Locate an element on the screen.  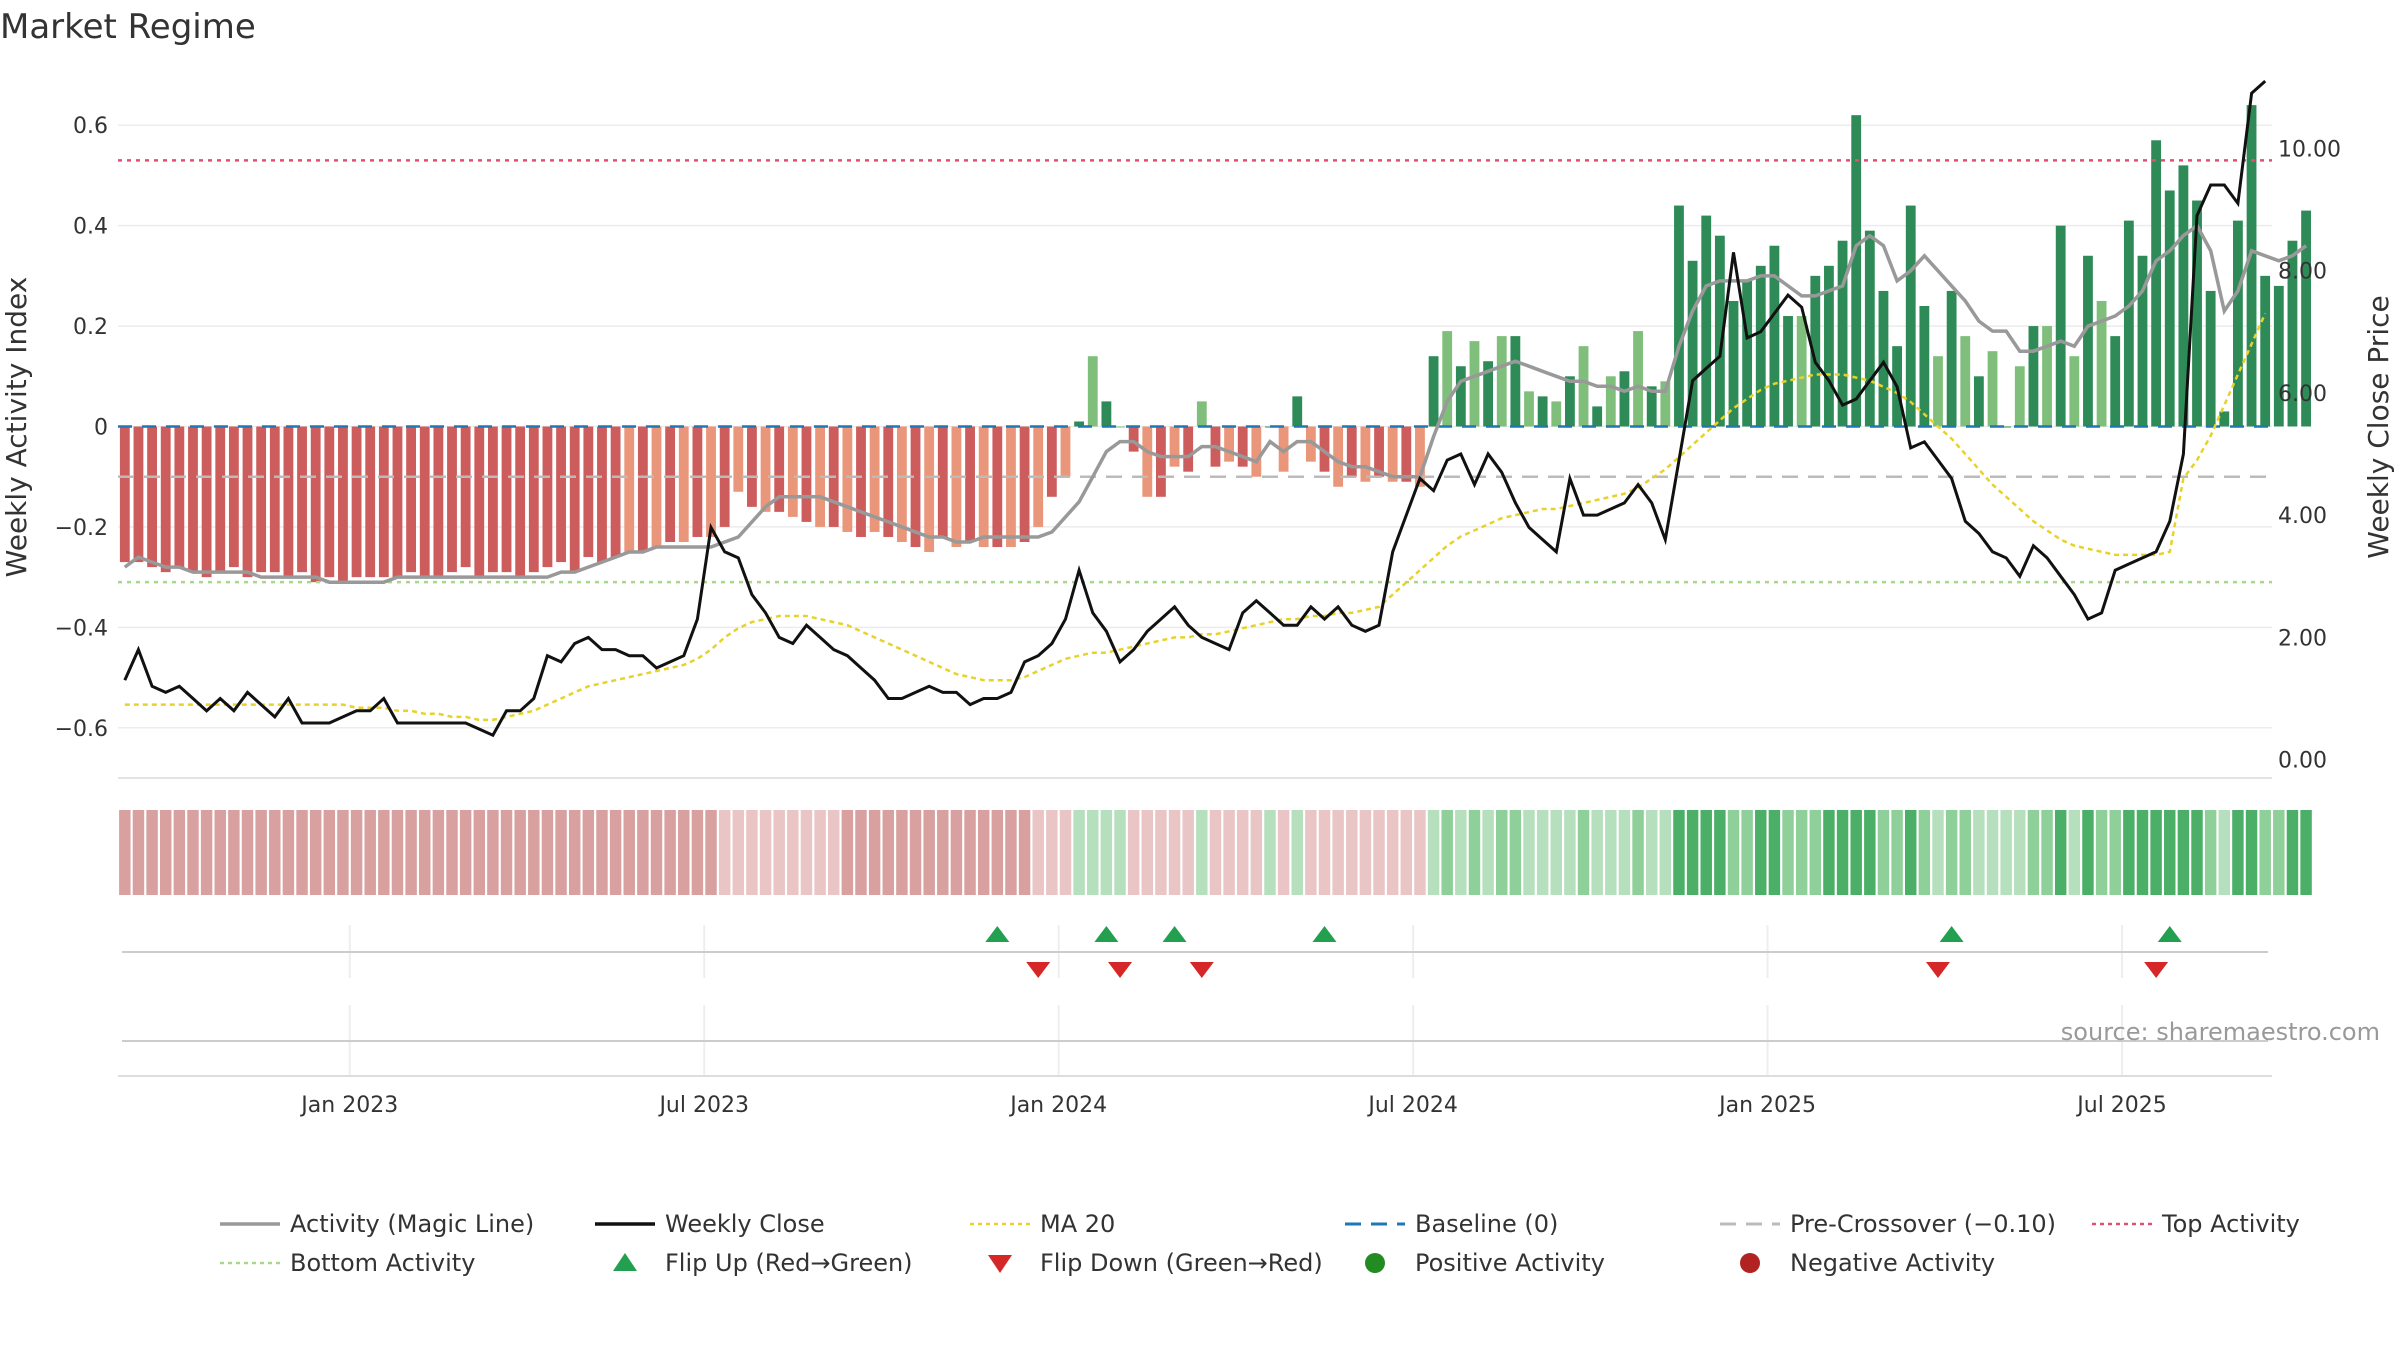
y2-tick-label: 6.00 is located at coordinates (2302, 394).